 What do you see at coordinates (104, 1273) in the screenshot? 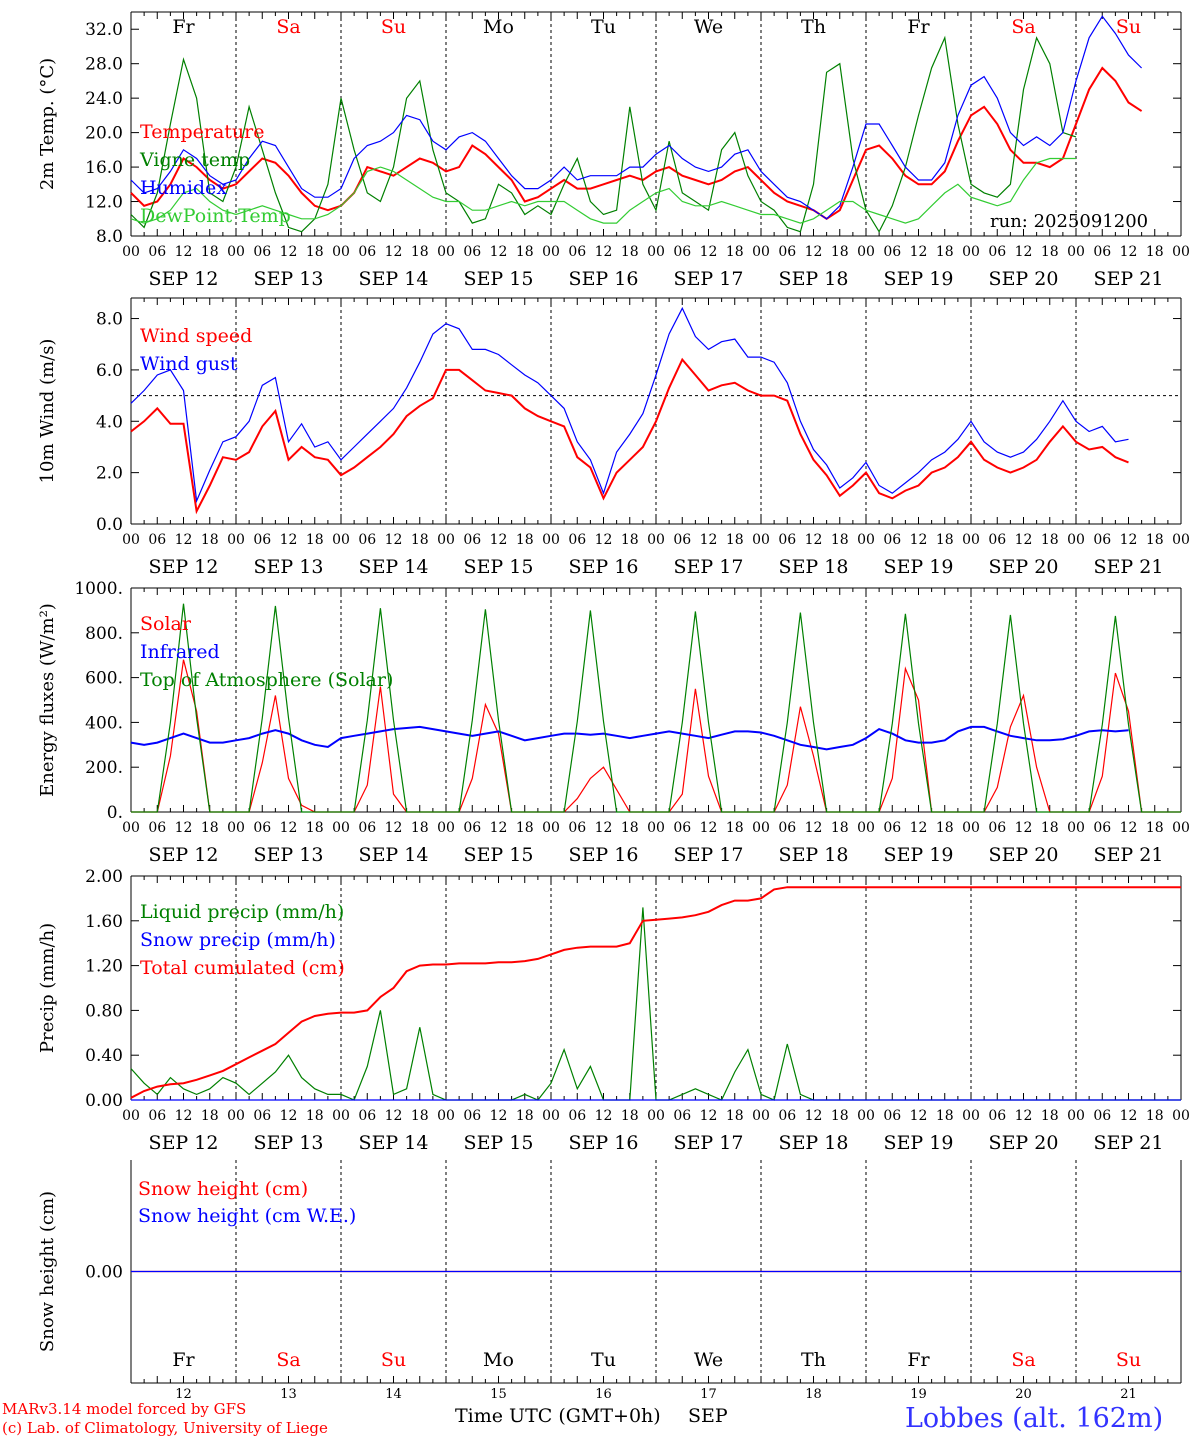
I see `y-tick-label: 0.00` at bounding box center [104, 1273].